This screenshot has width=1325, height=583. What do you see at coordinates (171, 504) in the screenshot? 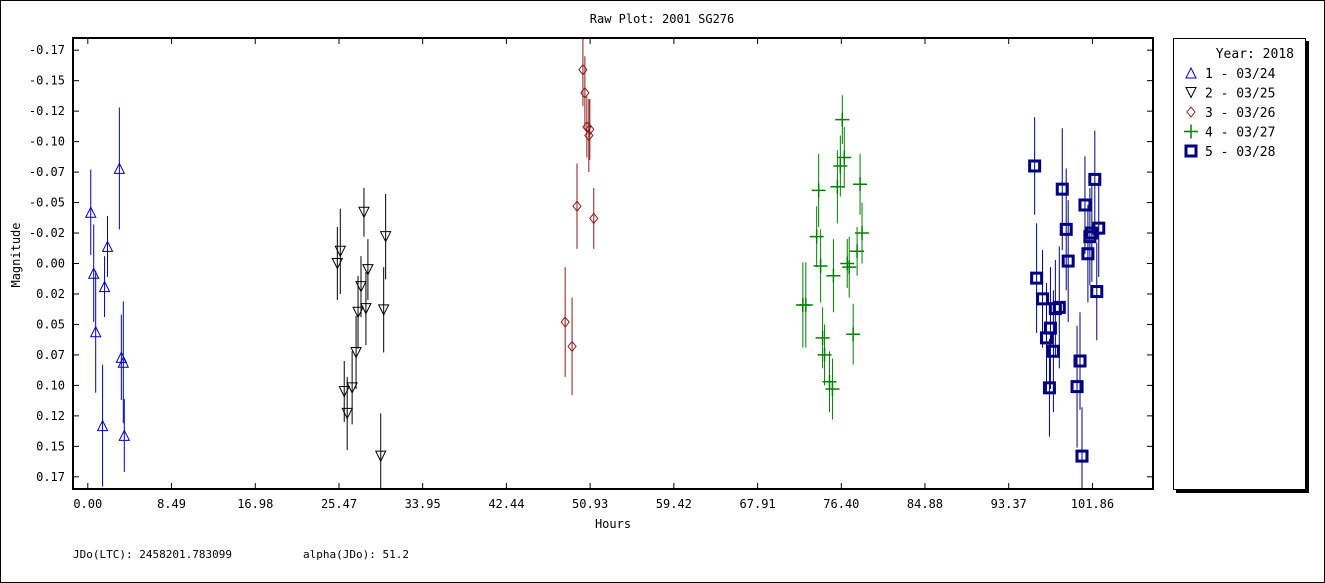
I see `x-tick-label: 8.49` at bounding box center [171, 504].